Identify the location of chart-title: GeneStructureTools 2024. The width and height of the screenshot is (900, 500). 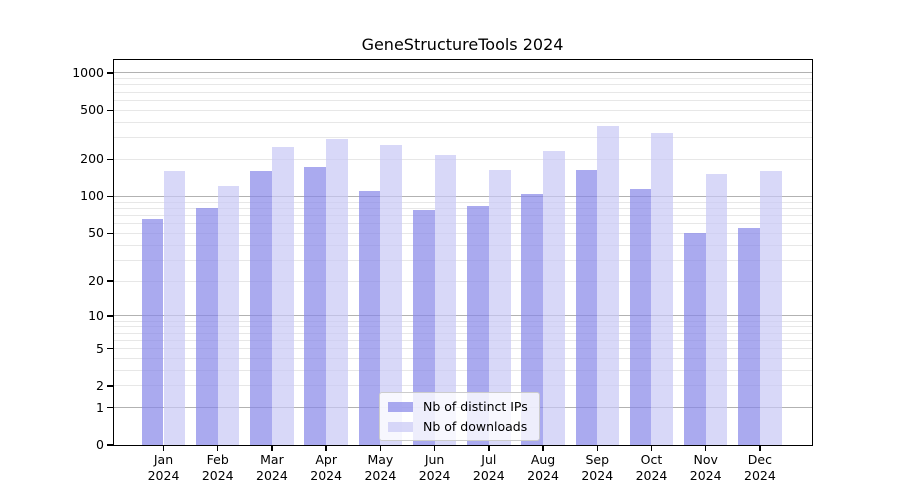
(462, 44).